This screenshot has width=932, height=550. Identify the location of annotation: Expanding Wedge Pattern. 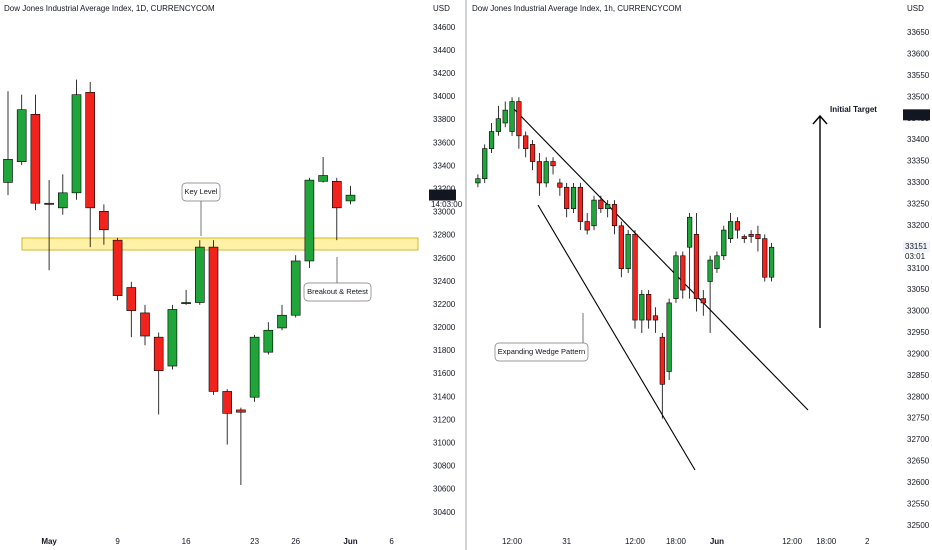
(541, 351).